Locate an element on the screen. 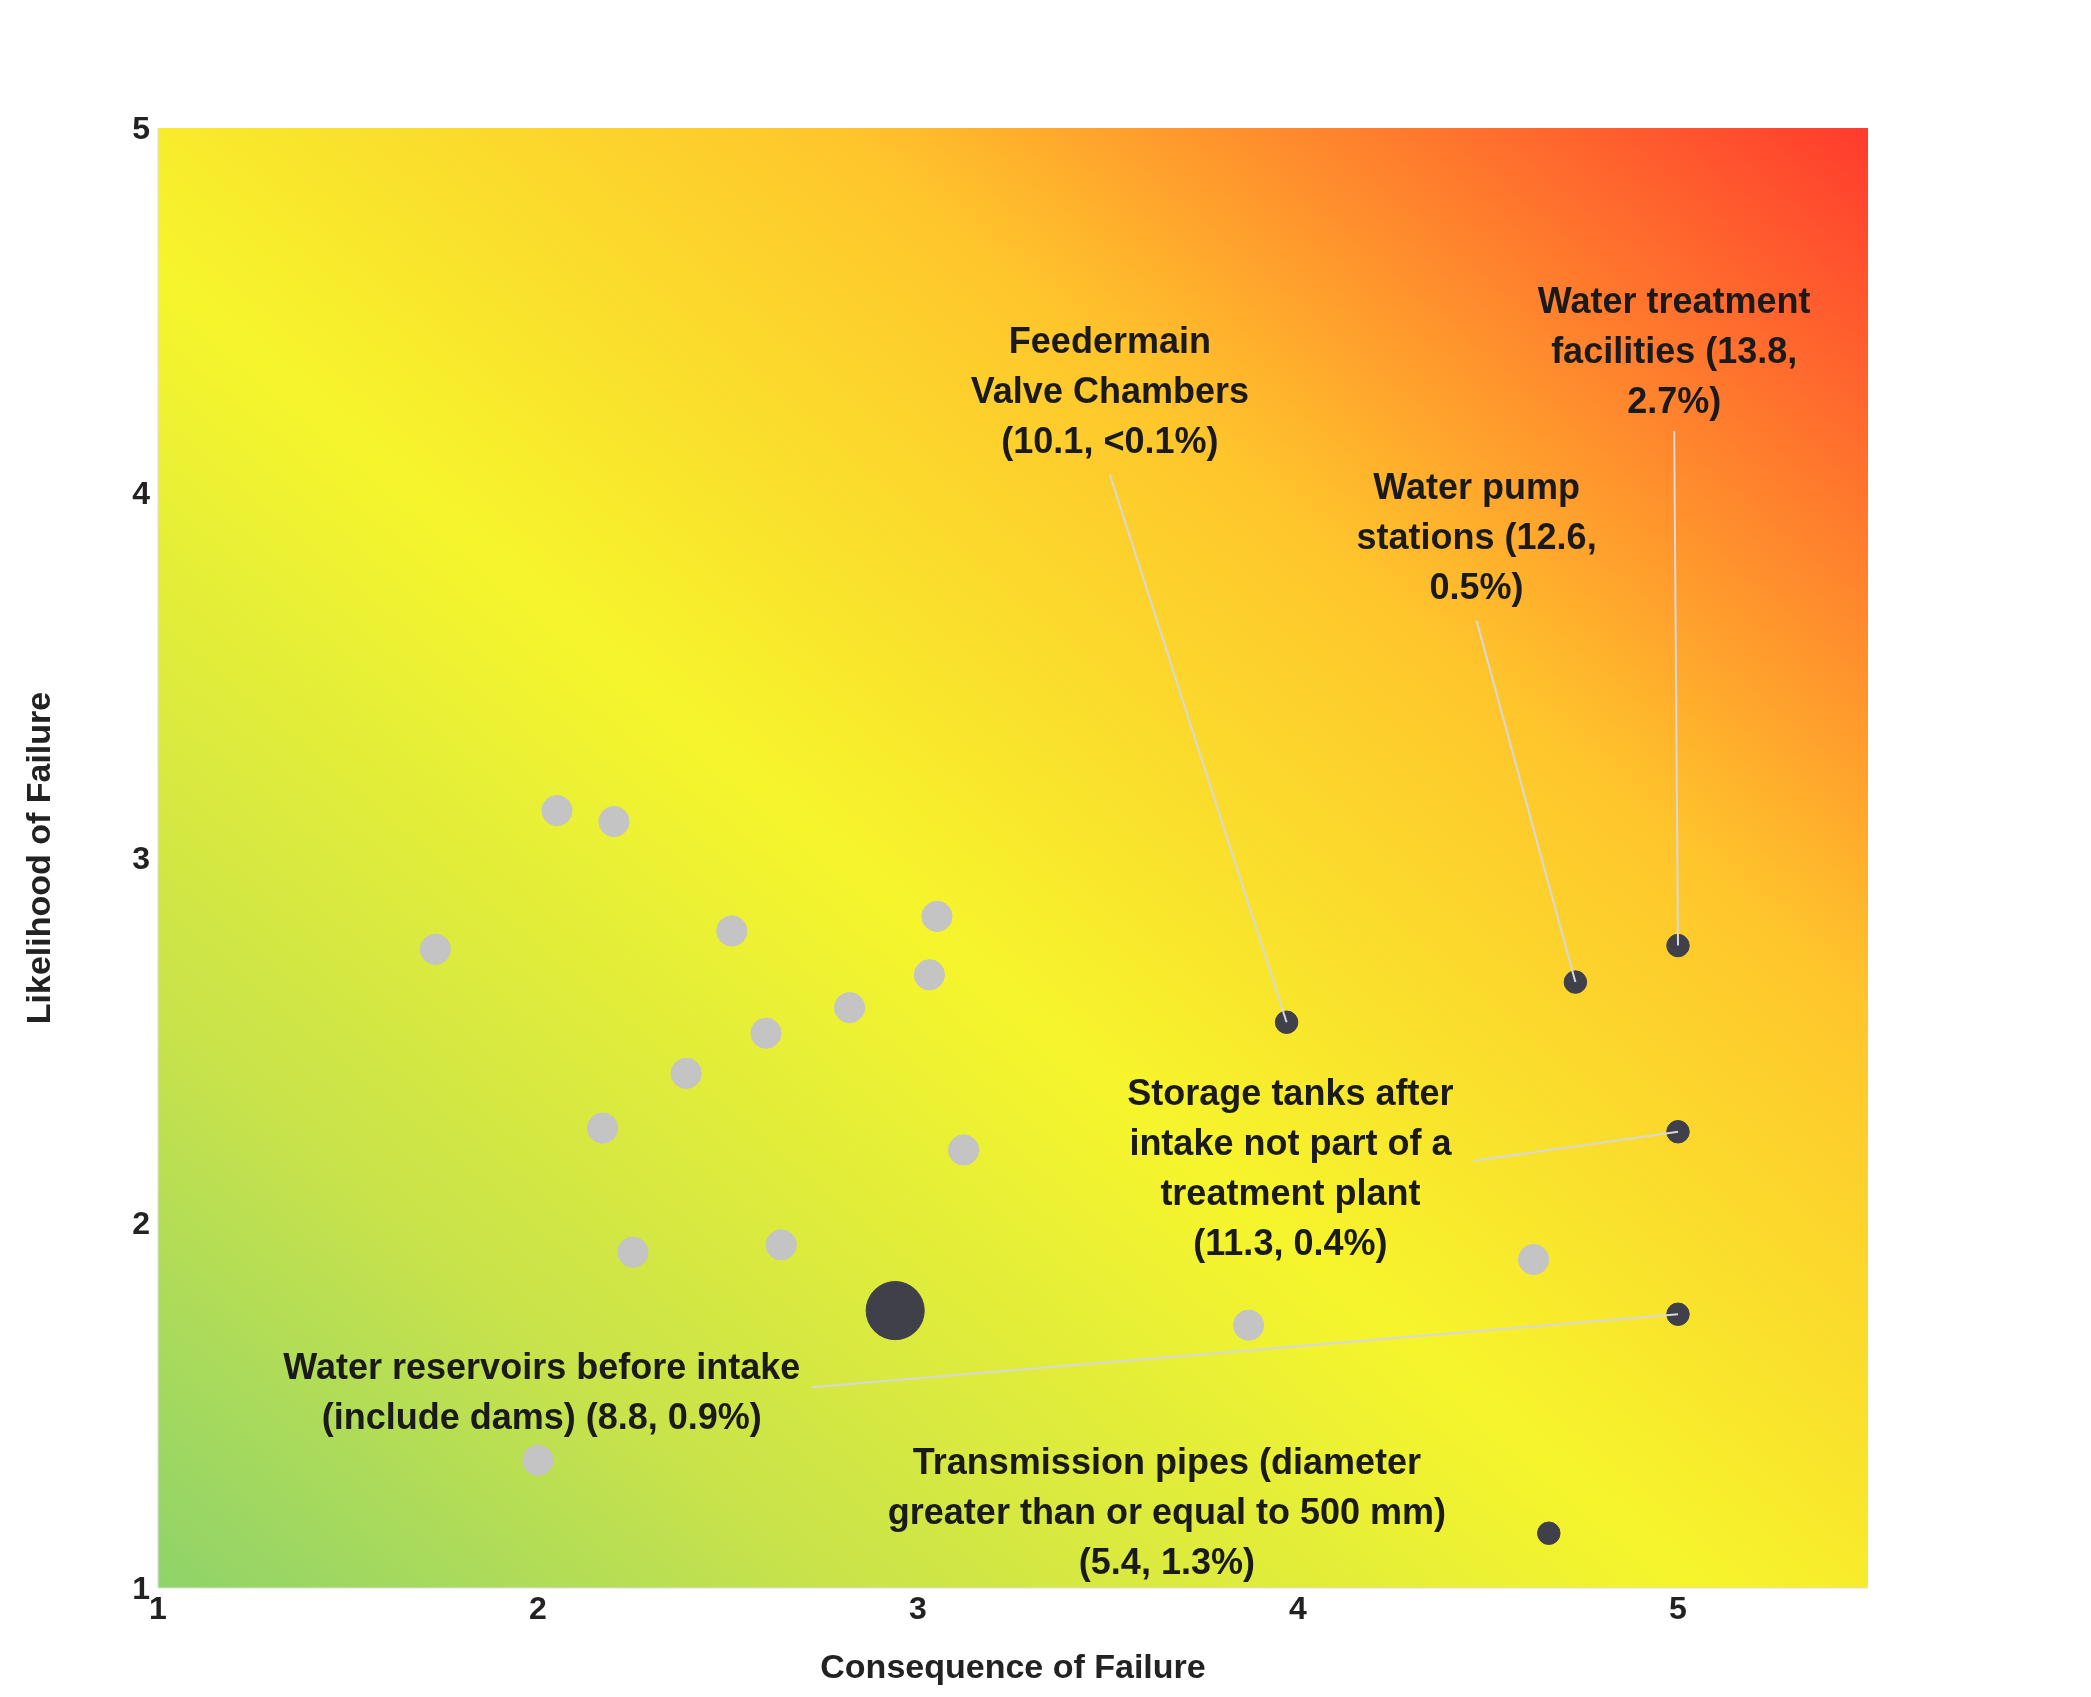  x-axis-title: Consequence of Failure is located at coordinates (1013, 1666).